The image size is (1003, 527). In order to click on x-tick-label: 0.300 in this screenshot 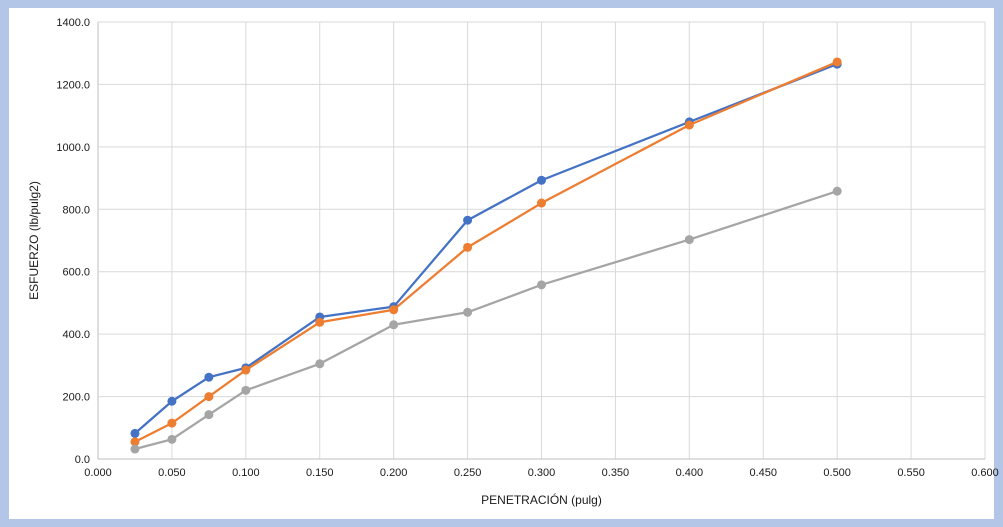, I will do `click(542, 473)`.